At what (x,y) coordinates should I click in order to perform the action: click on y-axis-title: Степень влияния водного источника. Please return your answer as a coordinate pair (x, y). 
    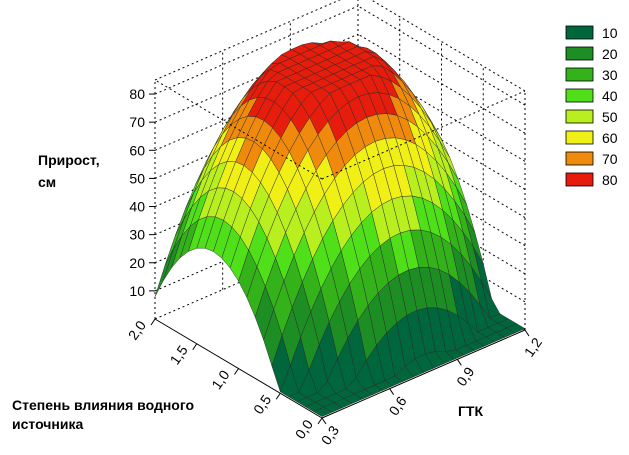
    Looking at the image, I should click on (105, 414).